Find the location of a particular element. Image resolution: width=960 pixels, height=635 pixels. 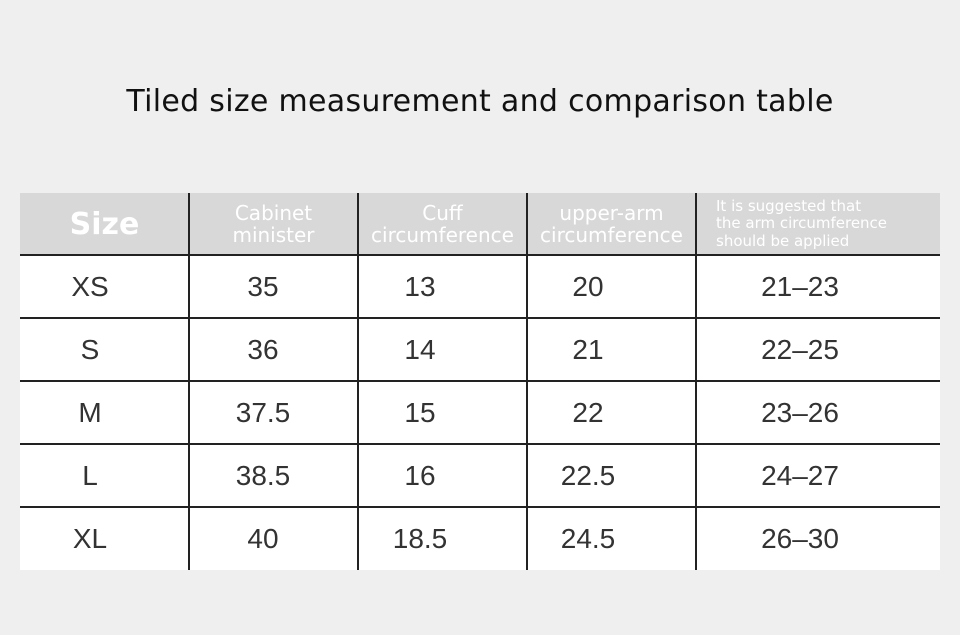

header-text: minister is located at coordinates (273, 235).